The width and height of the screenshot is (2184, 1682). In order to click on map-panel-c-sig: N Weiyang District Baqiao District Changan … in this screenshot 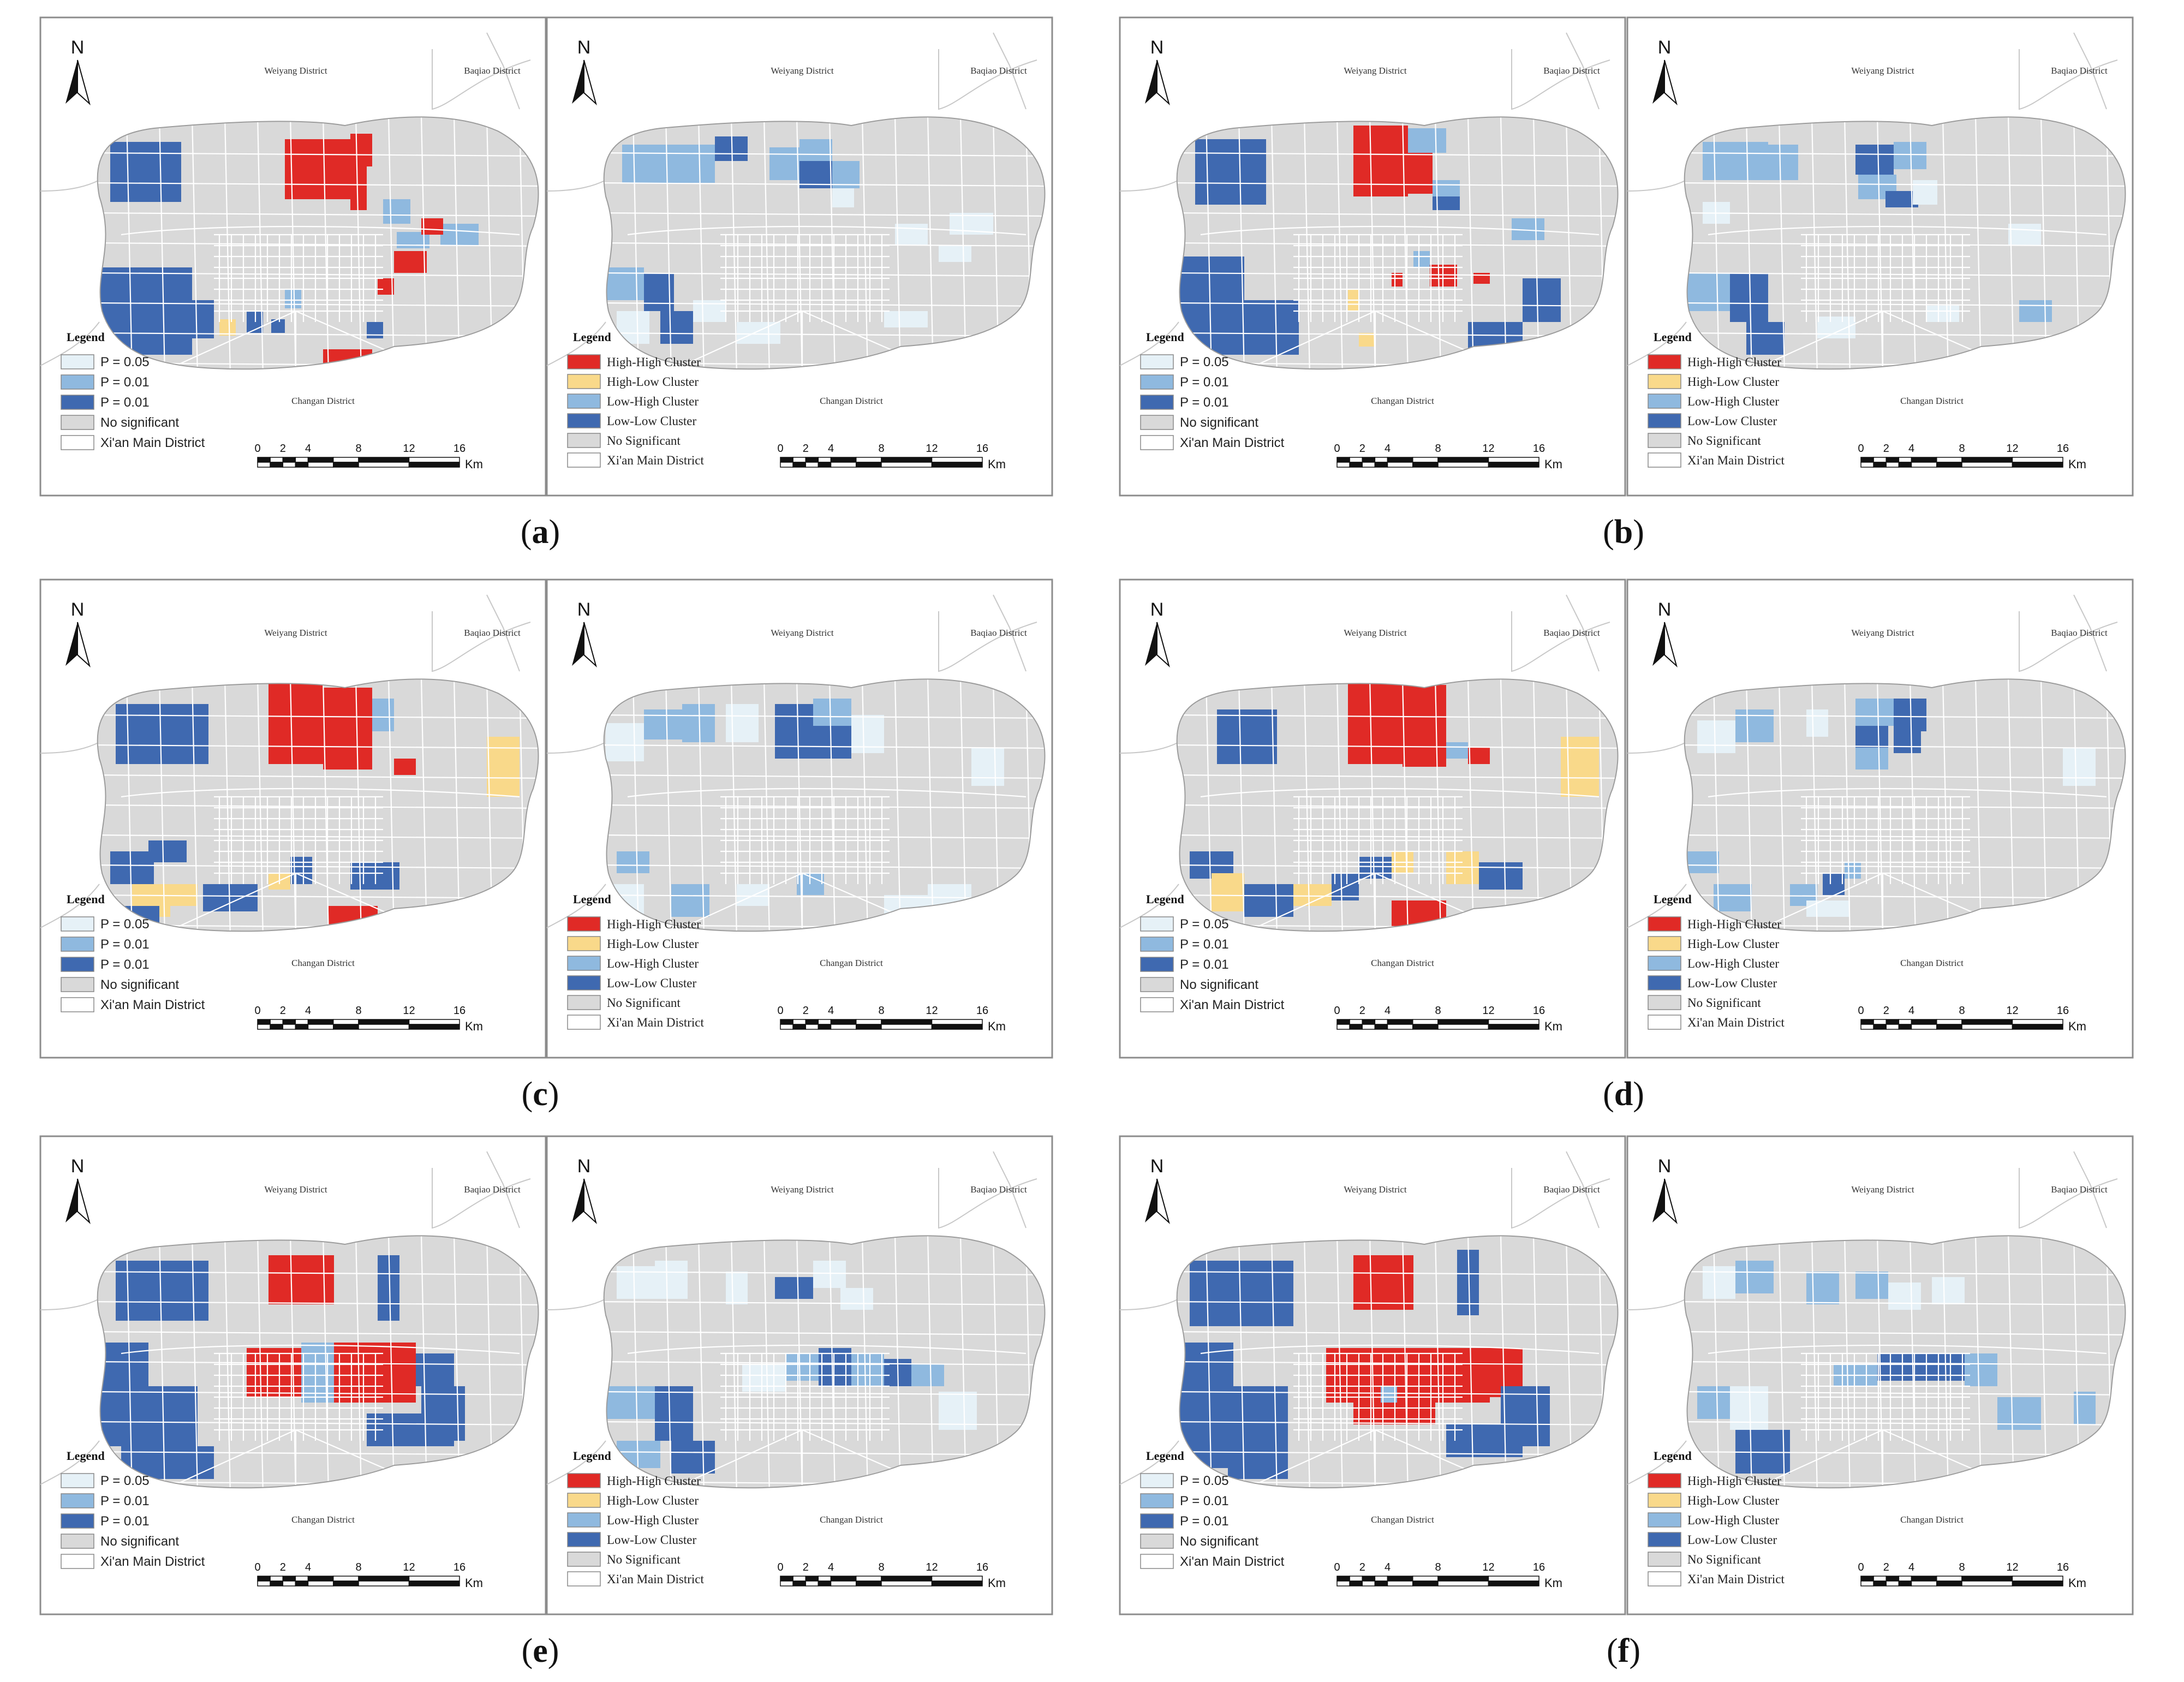, I will do `click(293, 819)`.